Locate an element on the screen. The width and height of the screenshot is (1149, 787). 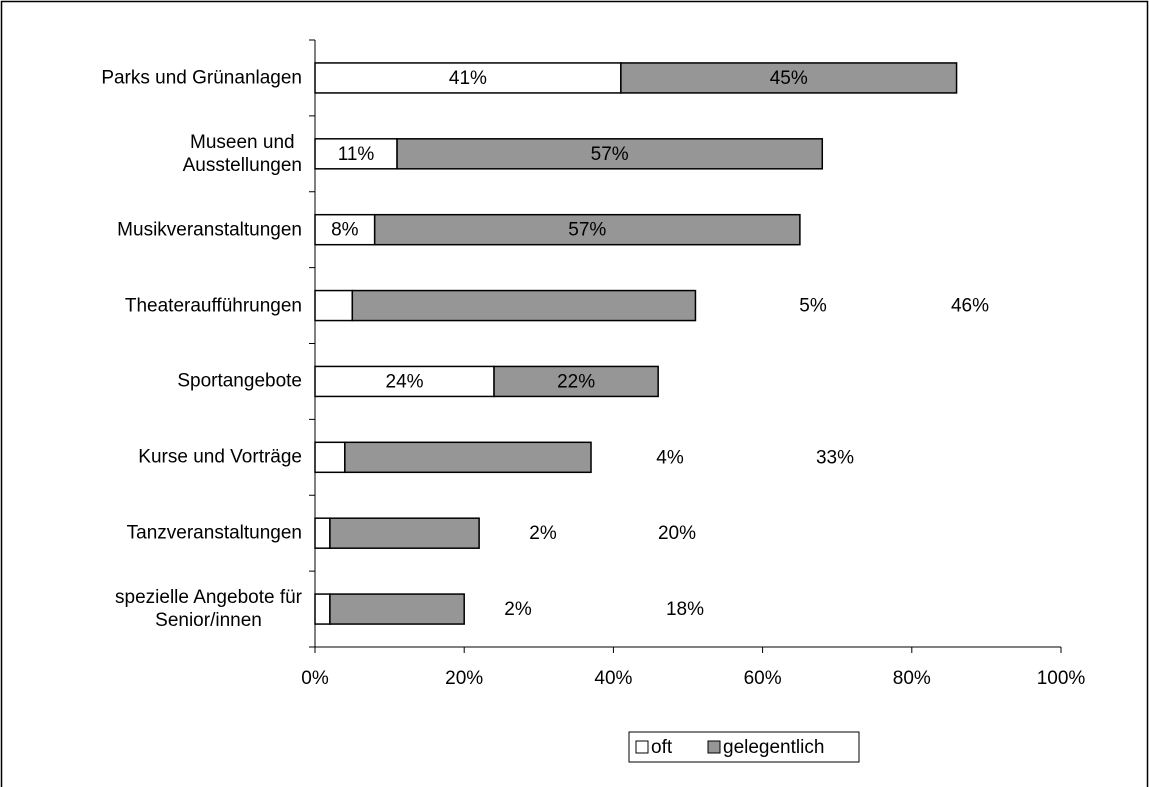
x-tick-label: 100% is located at coordinates (1061, 678).